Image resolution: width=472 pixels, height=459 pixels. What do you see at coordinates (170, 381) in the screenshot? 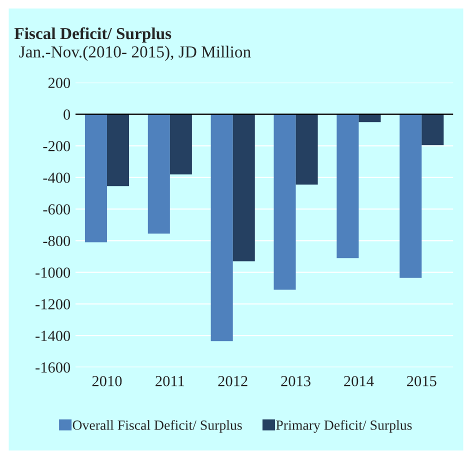
I see `x-tick-label: 2011` at bounding box center [170, 381].